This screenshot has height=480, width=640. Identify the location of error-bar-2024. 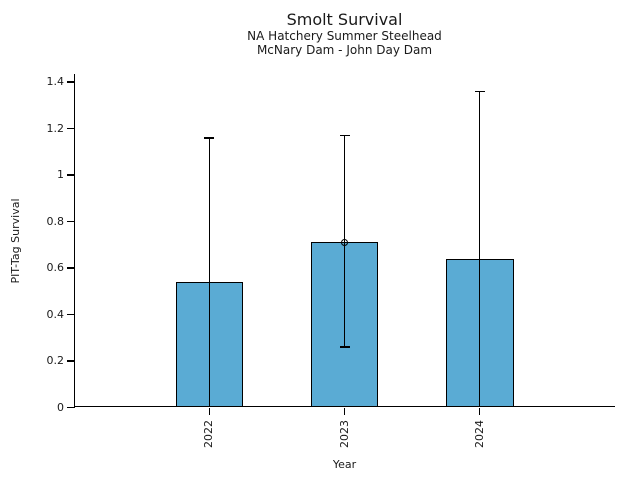
(480, 249).